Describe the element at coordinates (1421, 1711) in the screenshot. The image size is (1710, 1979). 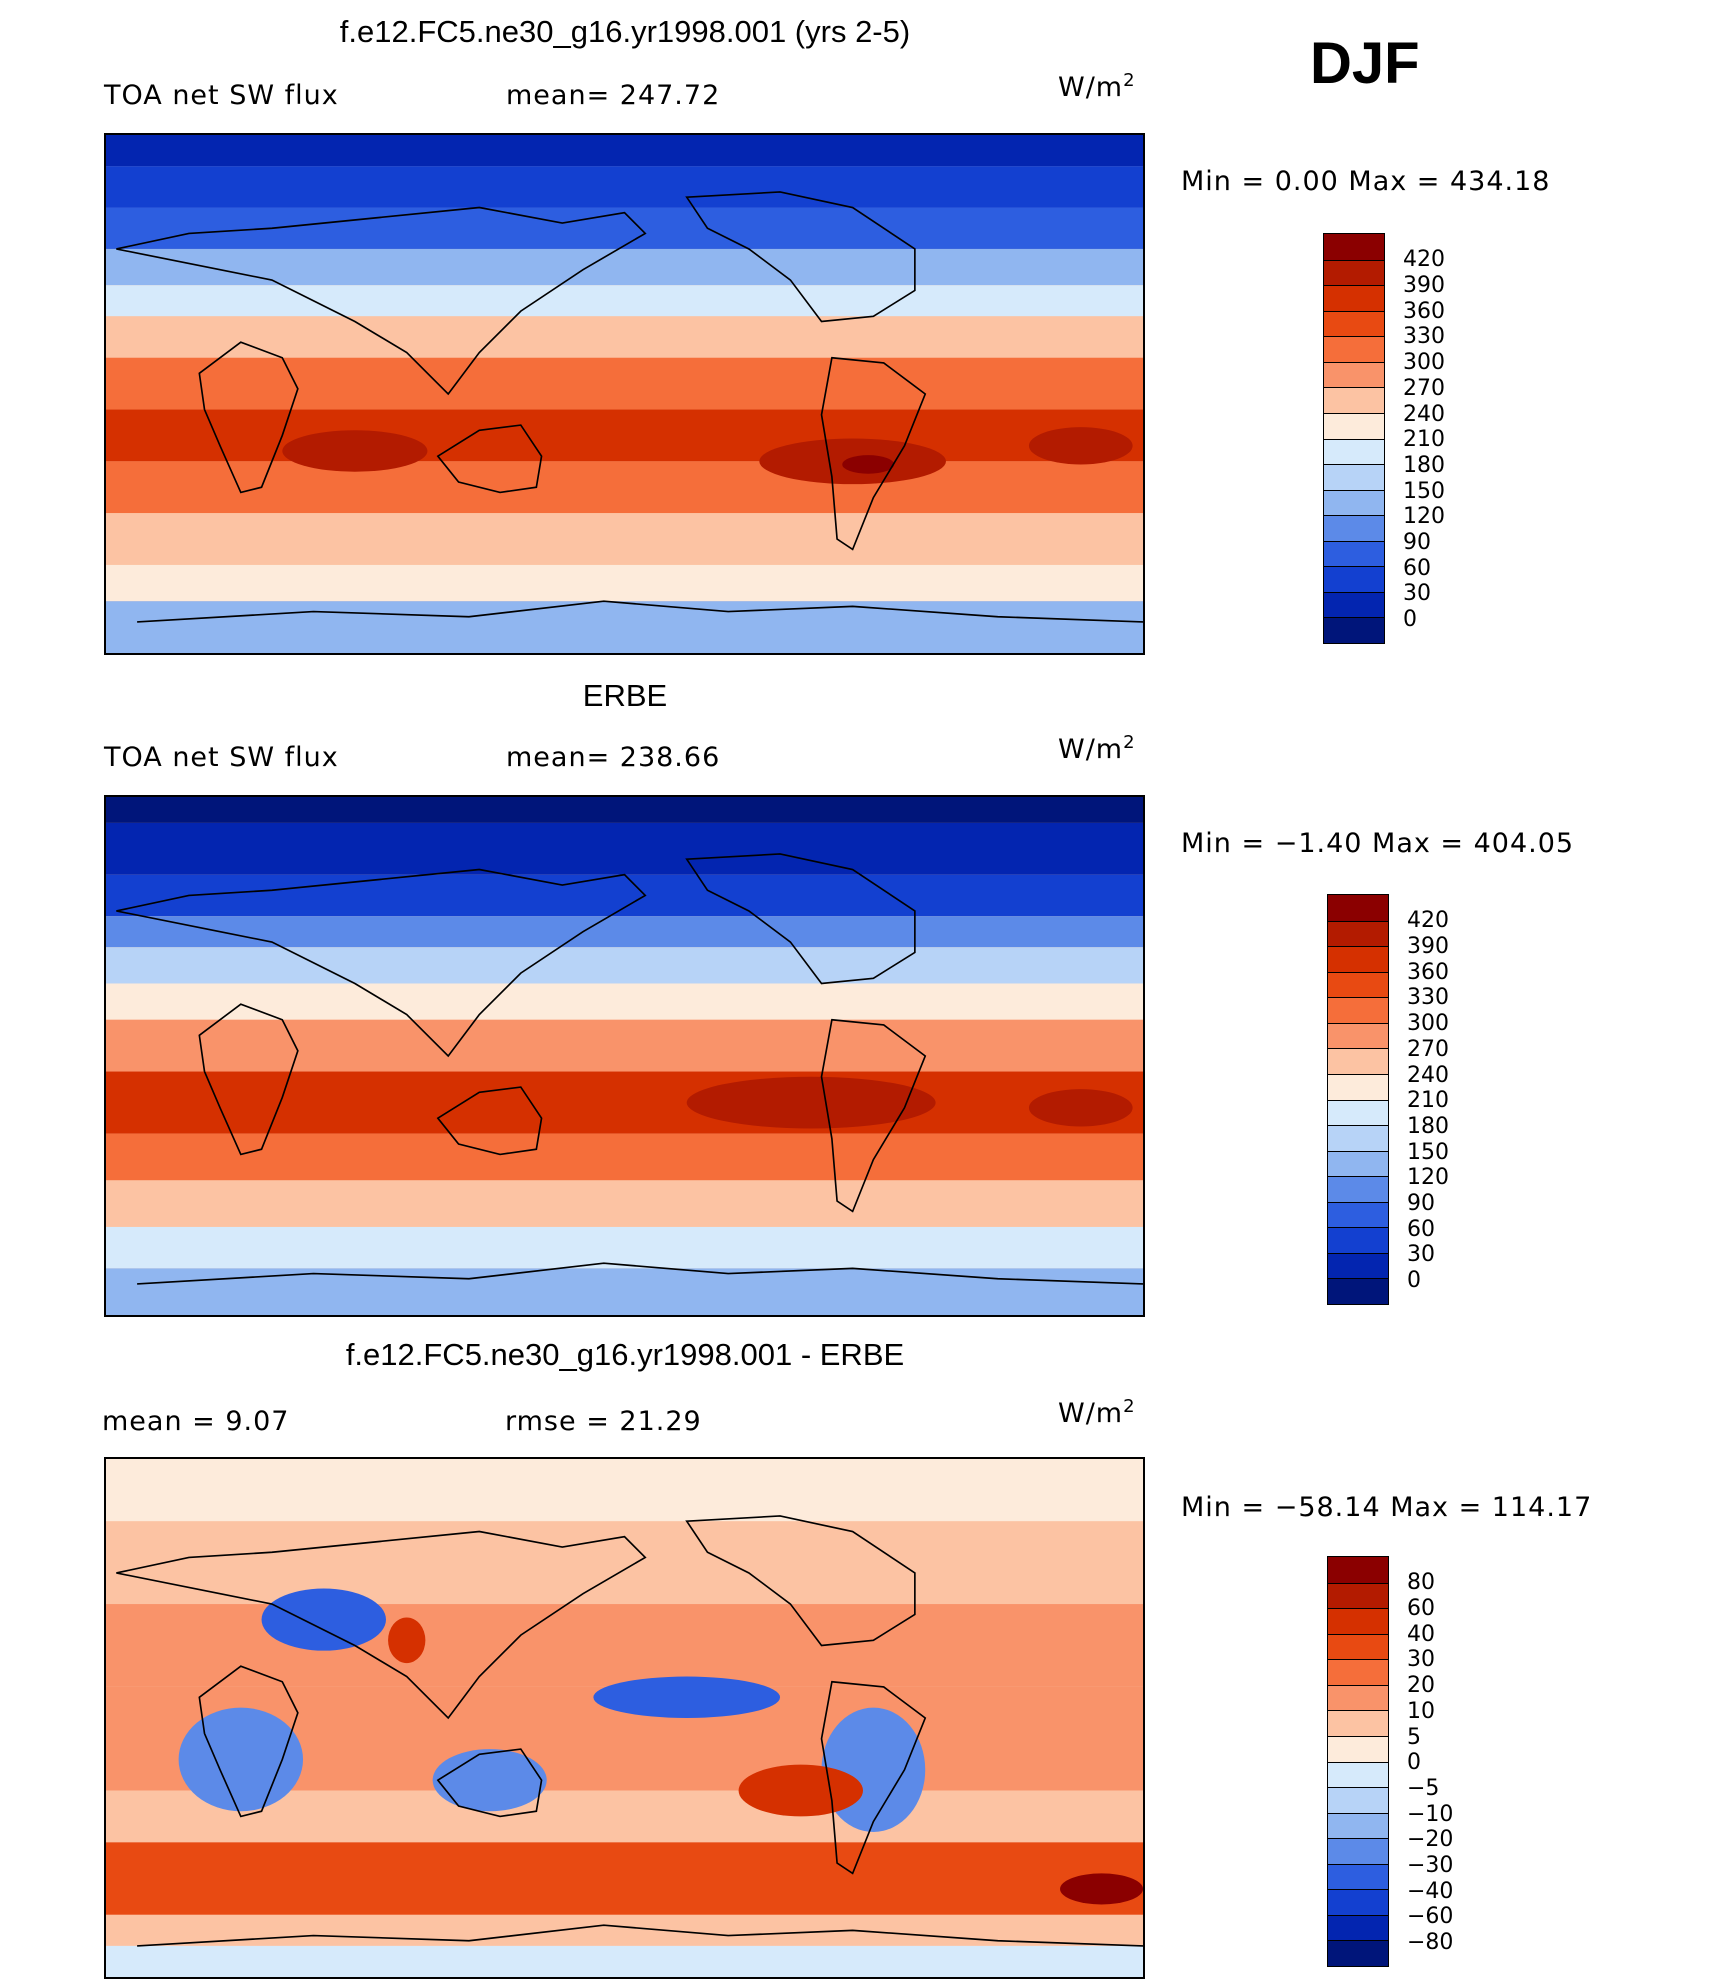
I see `cbar-tick: 10` at that location.